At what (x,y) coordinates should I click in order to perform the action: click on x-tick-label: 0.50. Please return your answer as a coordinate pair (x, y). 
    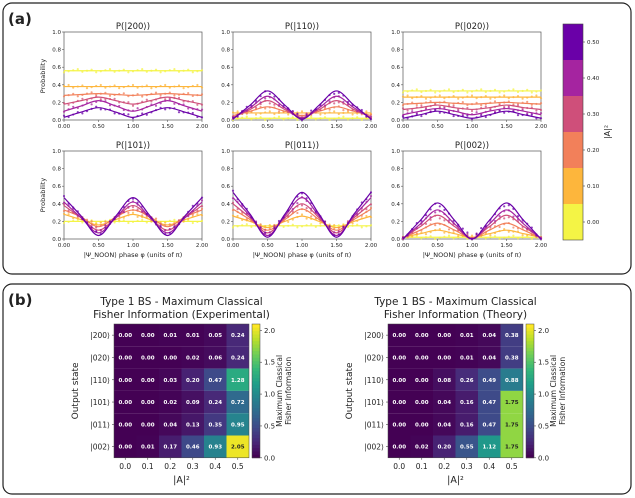
    Looking at the image, I should click on (267, 246).